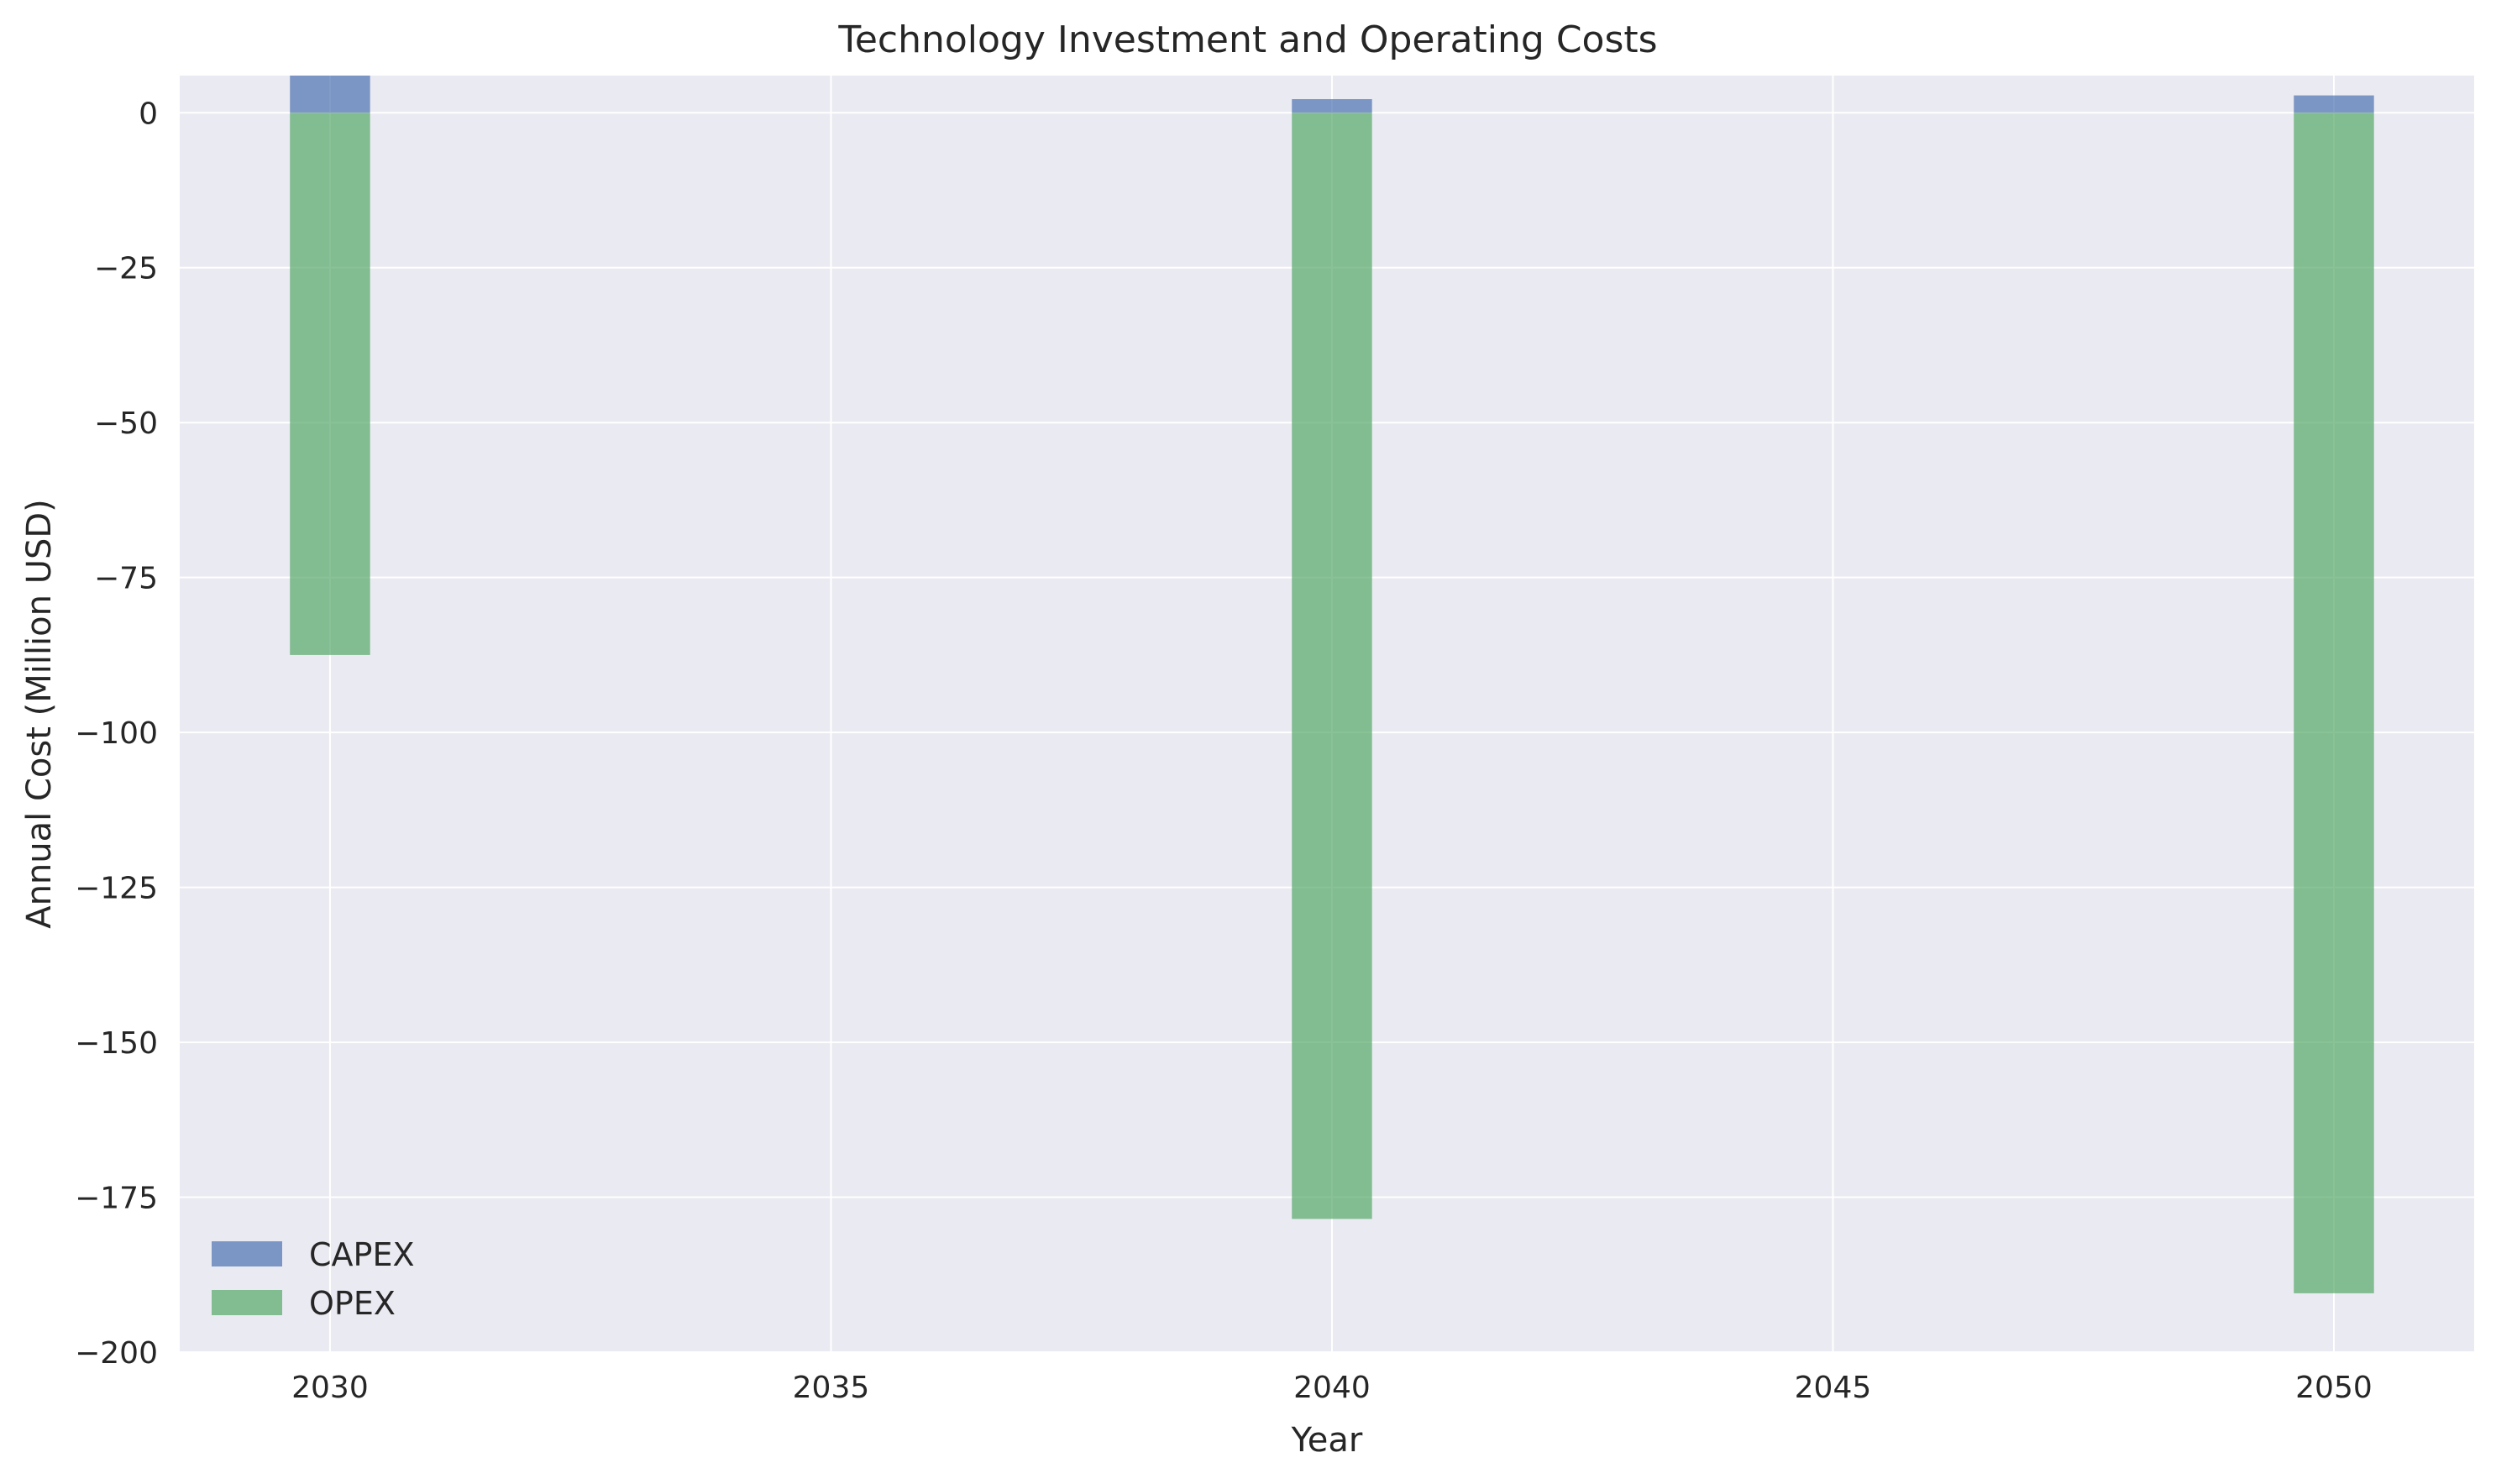 This screenshot has width=2496, height=1484. I want to click on x-tick-label: 2030, so click(330, 1388).